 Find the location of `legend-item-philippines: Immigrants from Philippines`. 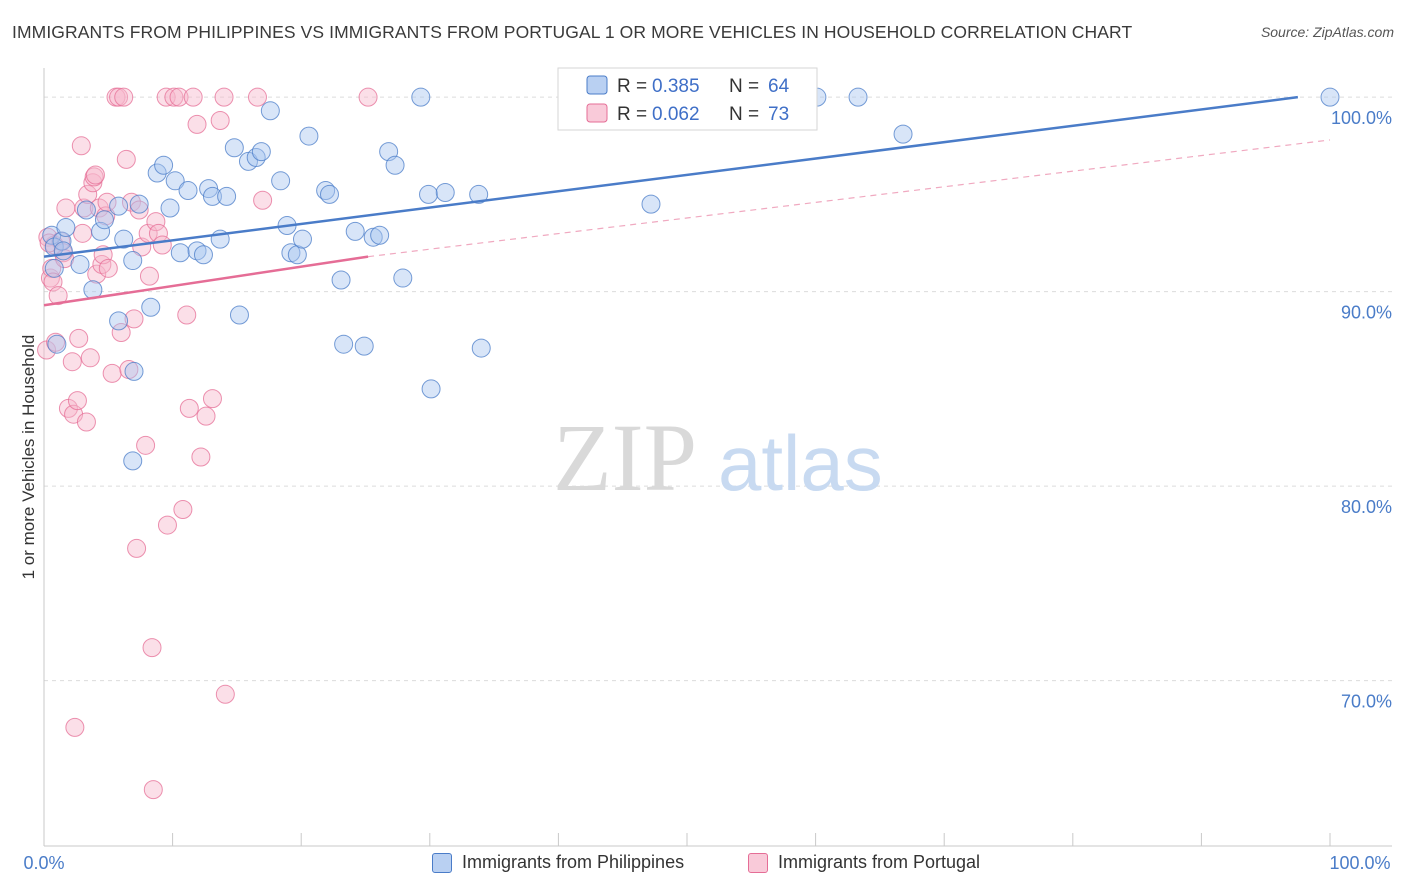

legend-item-philippines: Immigrants from Philippines is located at coordinates (558, 862).